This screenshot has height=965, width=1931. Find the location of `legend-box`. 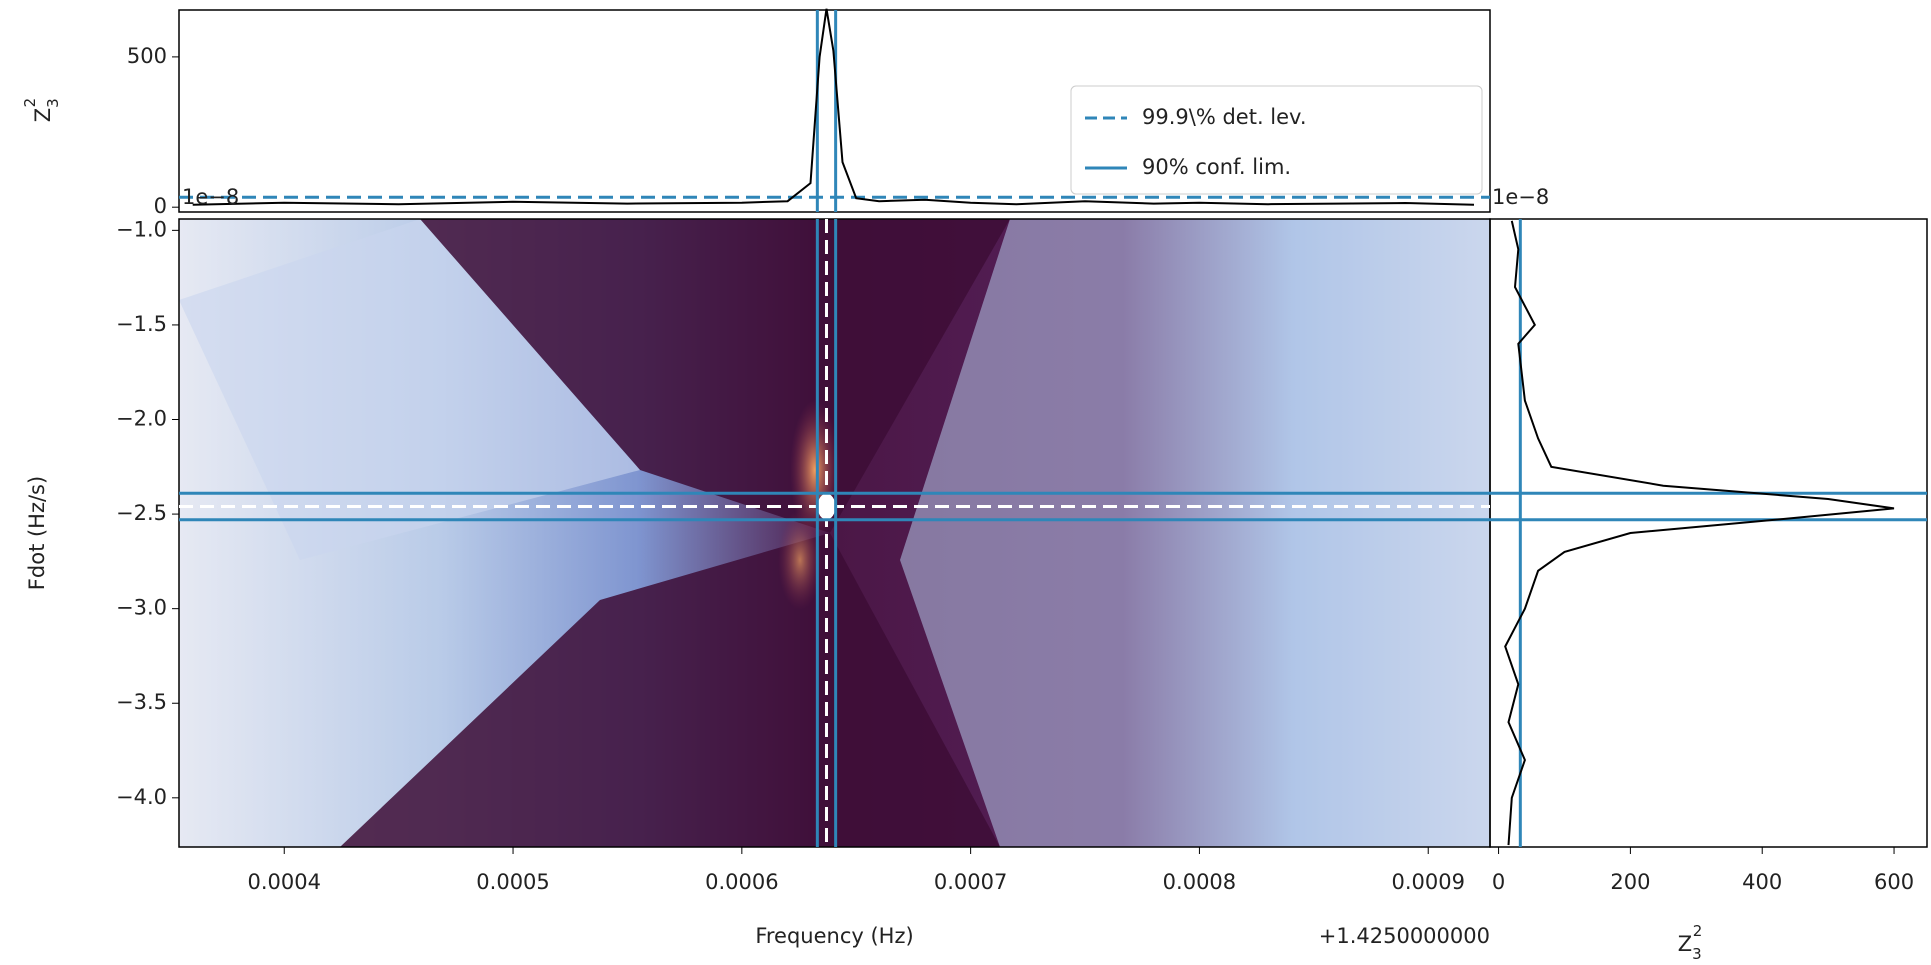

legend-box is located at coordinates (1276, 140).